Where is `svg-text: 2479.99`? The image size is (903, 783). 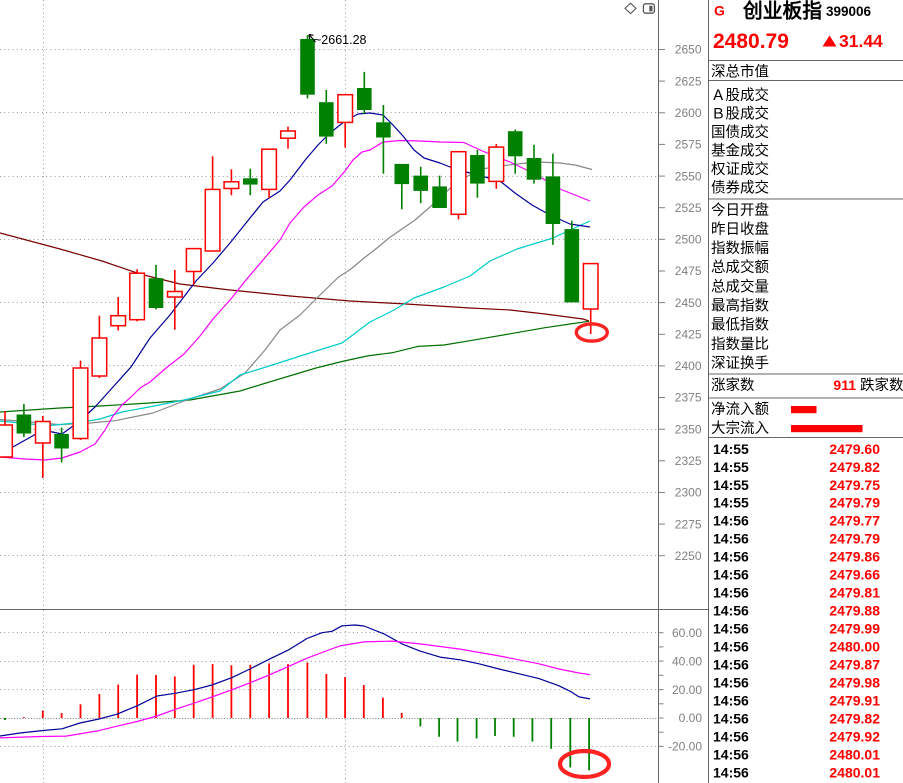
svg-text: 2479.99 is located at coordinates (854, 629).